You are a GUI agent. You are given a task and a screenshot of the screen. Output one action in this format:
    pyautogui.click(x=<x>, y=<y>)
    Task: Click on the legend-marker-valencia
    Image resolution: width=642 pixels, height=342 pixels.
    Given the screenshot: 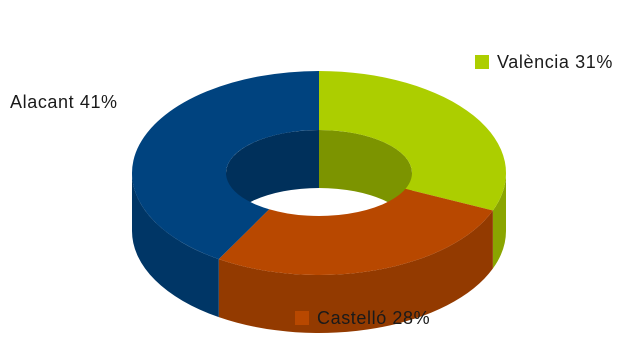 What is the action you would take?
    pyautogui.click(x=482, y=62)
    